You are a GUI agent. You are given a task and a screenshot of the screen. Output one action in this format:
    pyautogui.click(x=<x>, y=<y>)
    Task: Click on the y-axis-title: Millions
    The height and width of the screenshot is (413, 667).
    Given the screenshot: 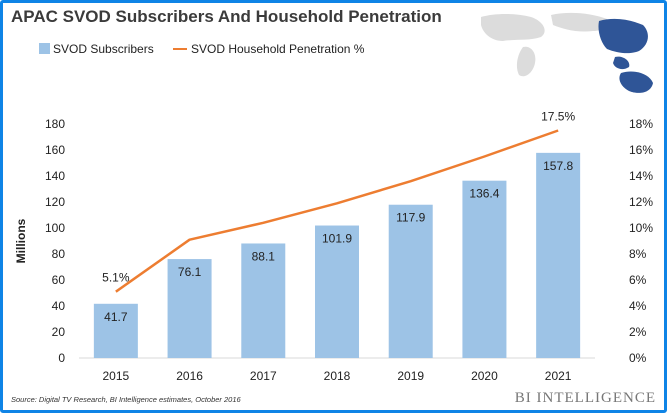 What is the action you would take?
    pyautogui.click(x=21, y=240)
    